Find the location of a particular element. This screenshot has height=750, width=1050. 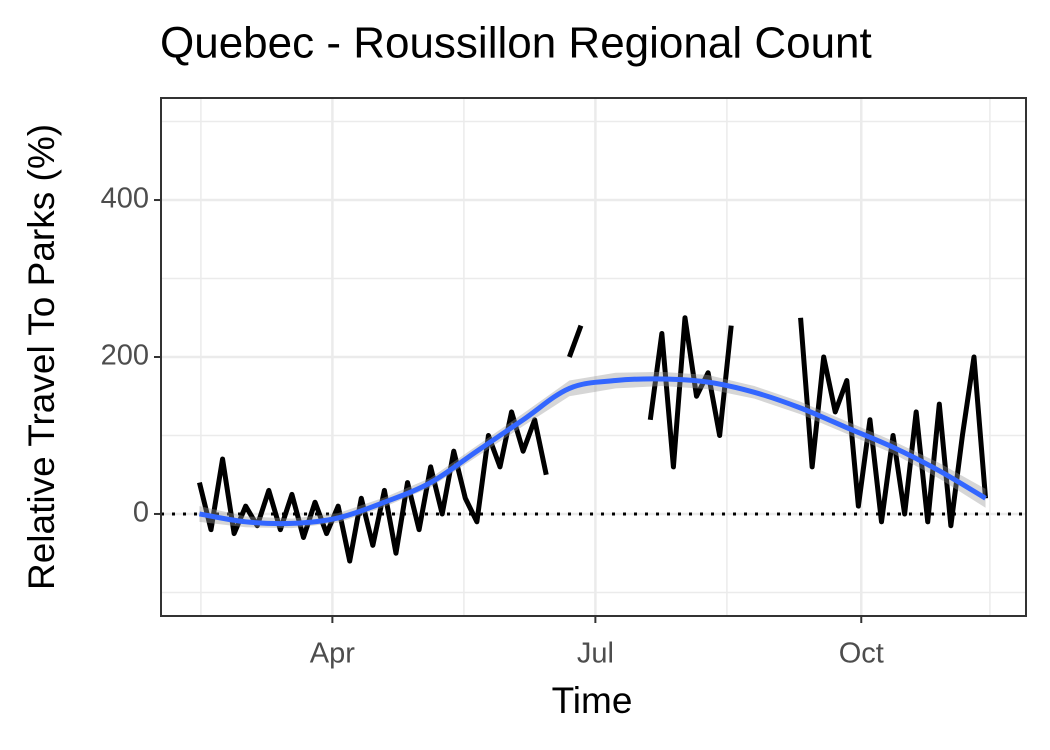

y-tick-label: 200 is located at coordinates (125, 356).